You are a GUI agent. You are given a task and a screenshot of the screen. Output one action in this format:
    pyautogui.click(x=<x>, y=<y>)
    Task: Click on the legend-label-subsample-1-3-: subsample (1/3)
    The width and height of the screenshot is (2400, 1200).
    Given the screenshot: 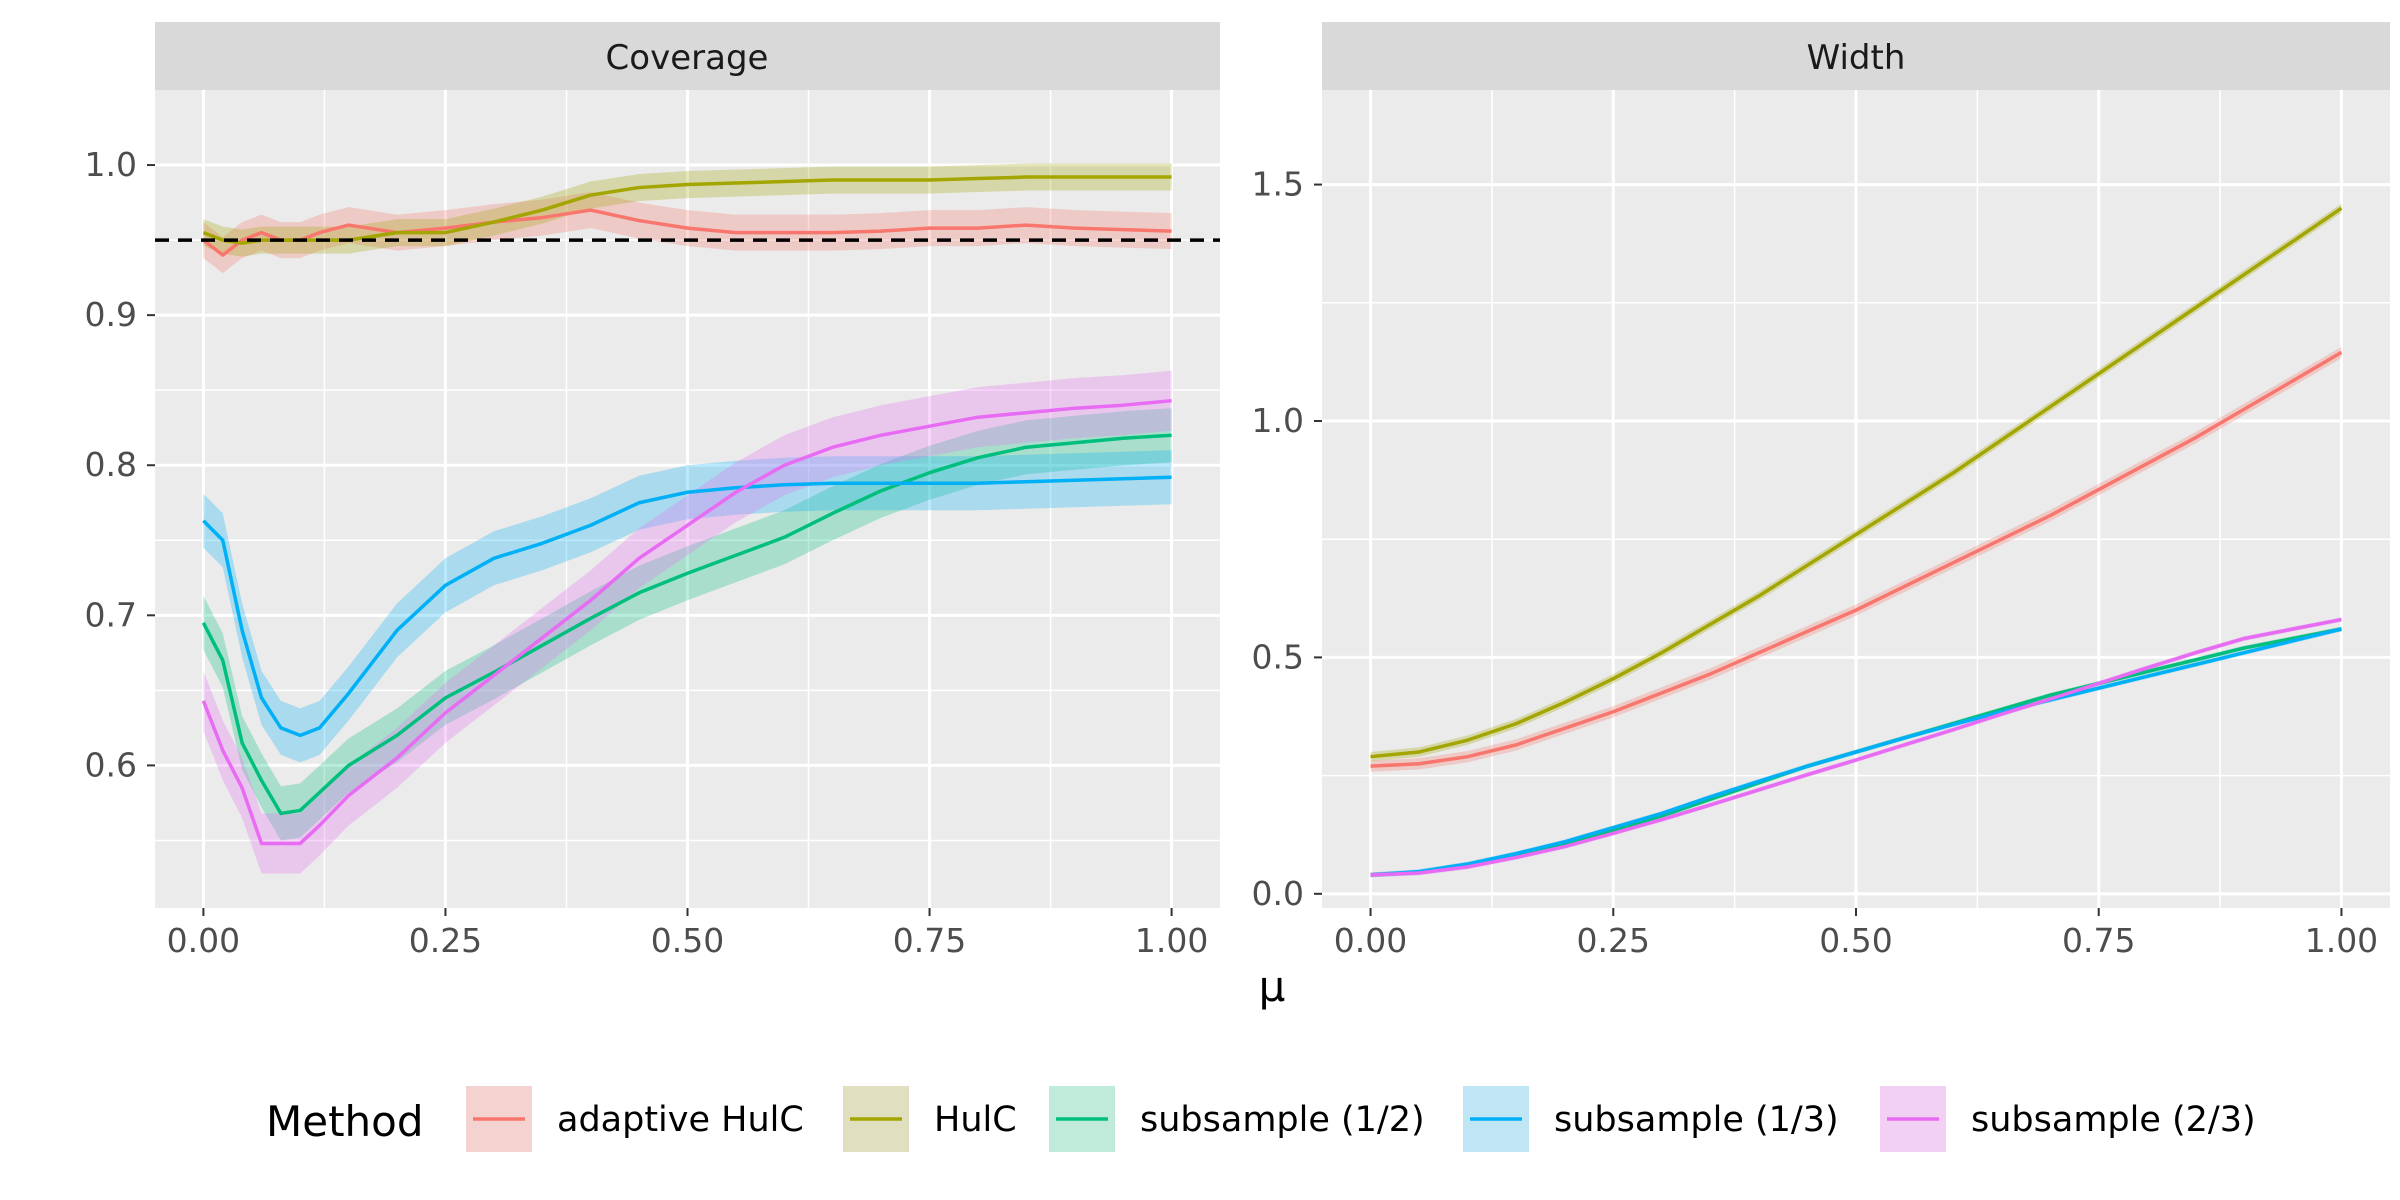 What is the action you would take?
    pyautogui.click(x=1696, y=1120)
    